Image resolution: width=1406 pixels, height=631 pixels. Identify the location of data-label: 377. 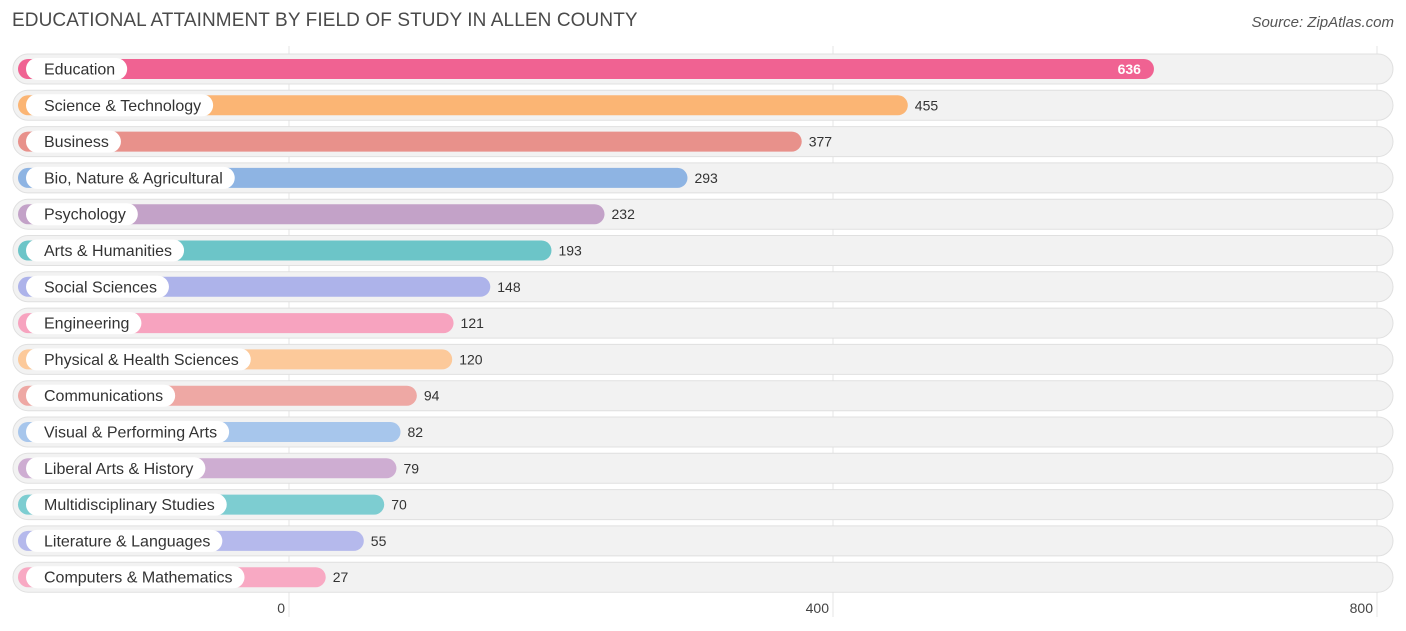
(821, 142).